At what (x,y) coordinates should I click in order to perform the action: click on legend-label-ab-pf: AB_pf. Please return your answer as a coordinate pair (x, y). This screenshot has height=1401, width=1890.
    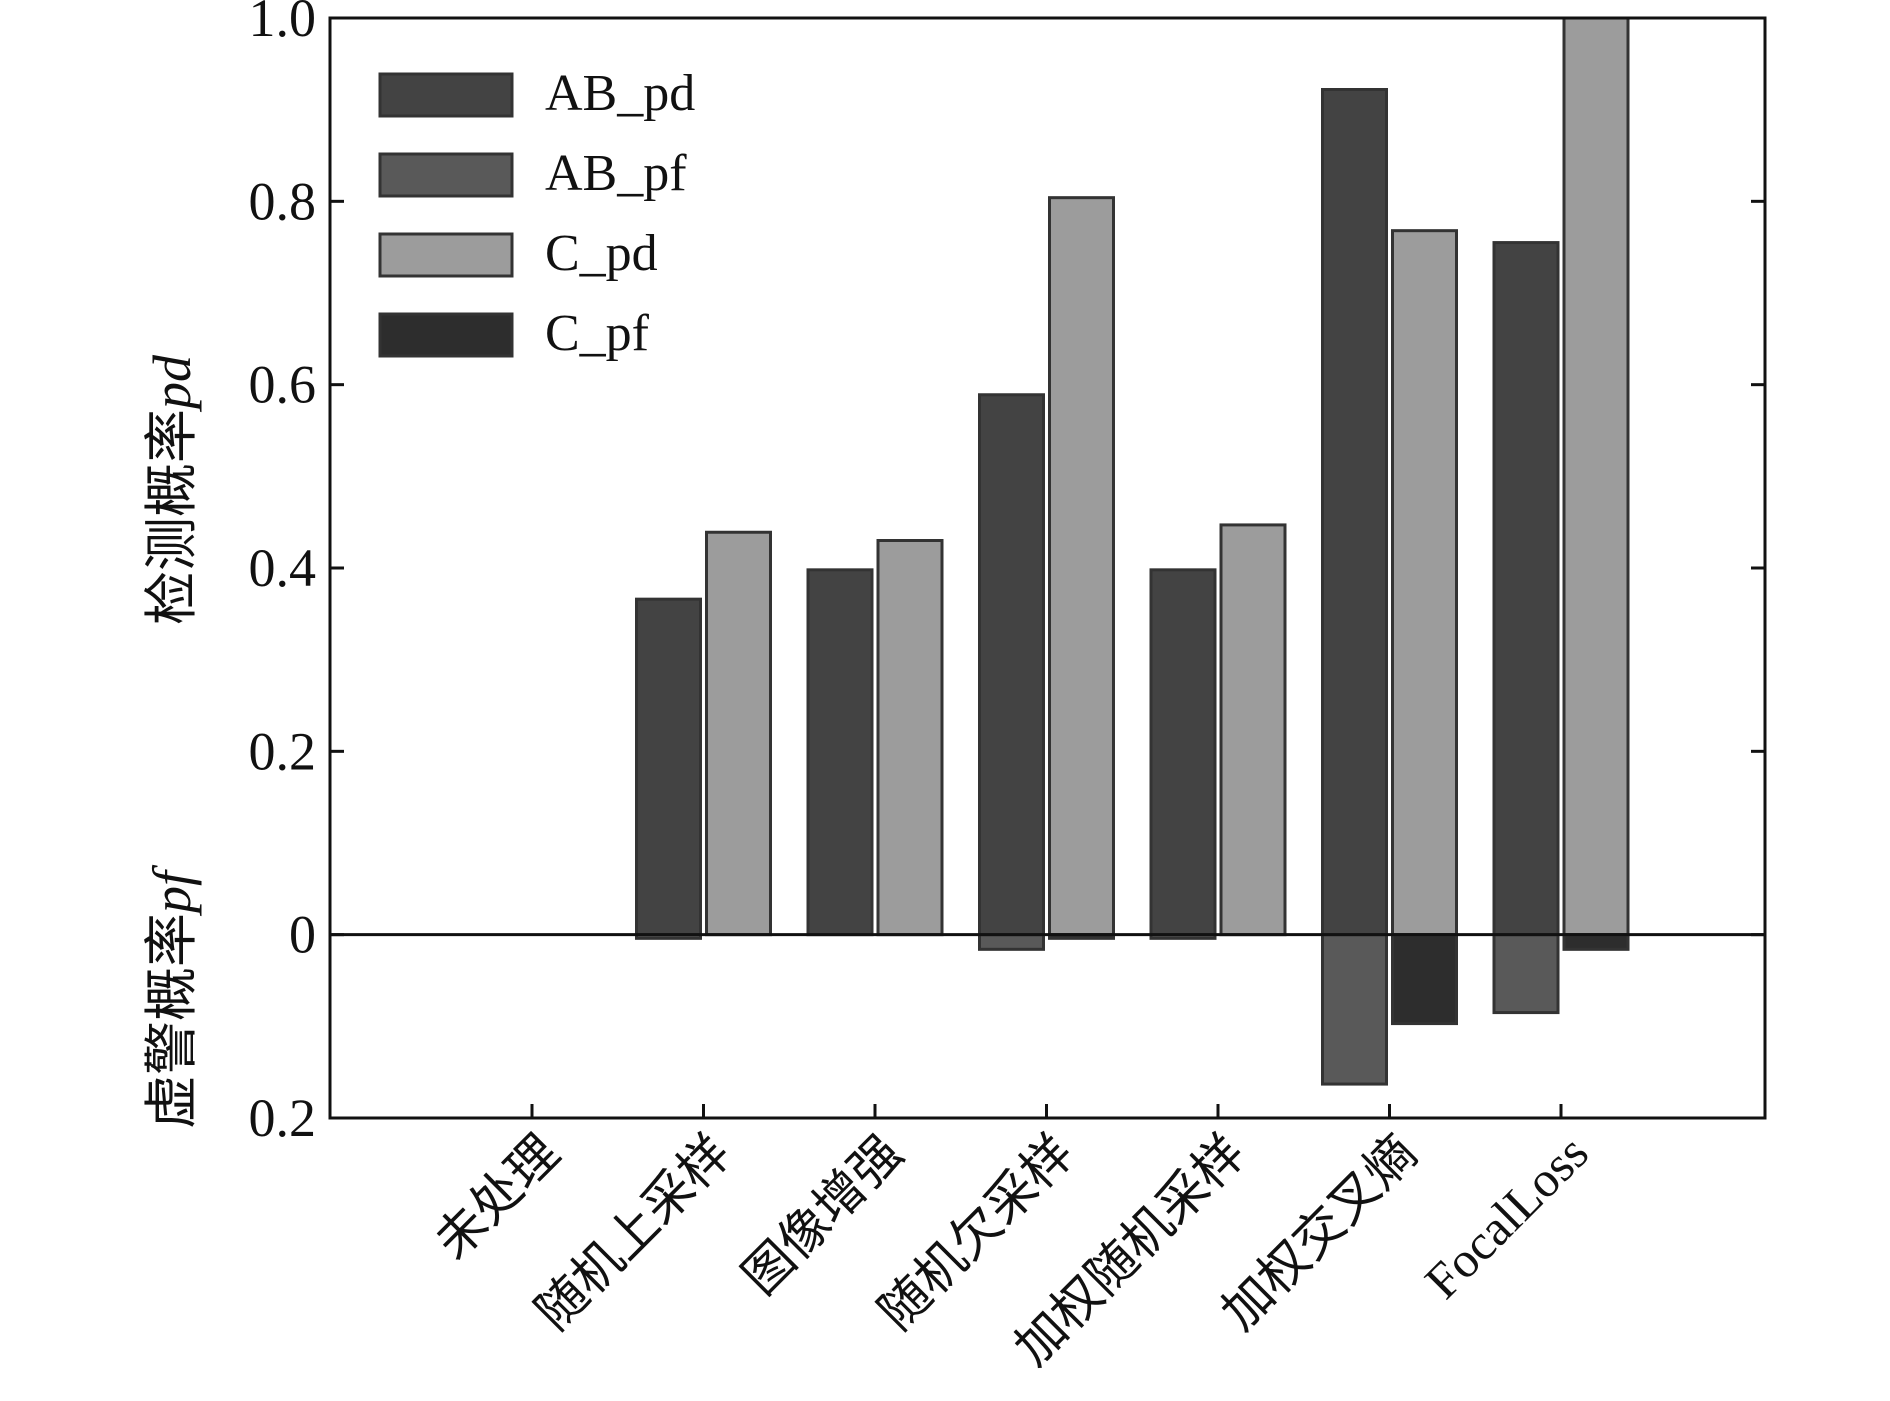
    Looking at the image, I should click on (616, 173).